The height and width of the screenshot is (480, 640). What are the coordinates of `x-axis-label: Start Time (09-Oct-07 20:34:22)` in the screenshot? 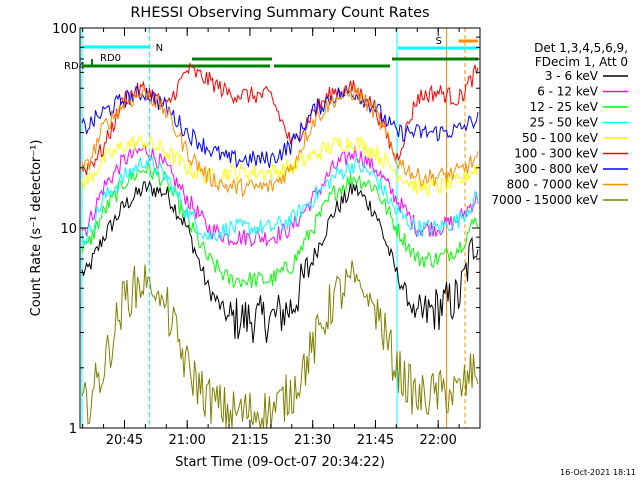 It's located at (280, 462).